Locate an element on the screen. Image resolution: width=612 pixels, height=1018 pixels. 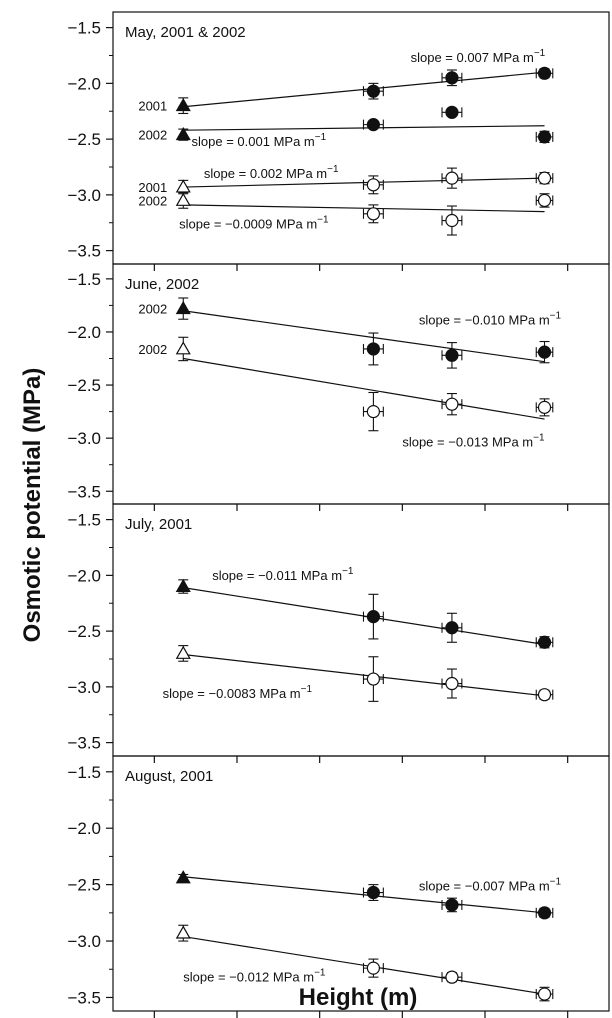
slope-annotation: slope = −0.0083 MPa m−1 is located at coordinates (238, 692).